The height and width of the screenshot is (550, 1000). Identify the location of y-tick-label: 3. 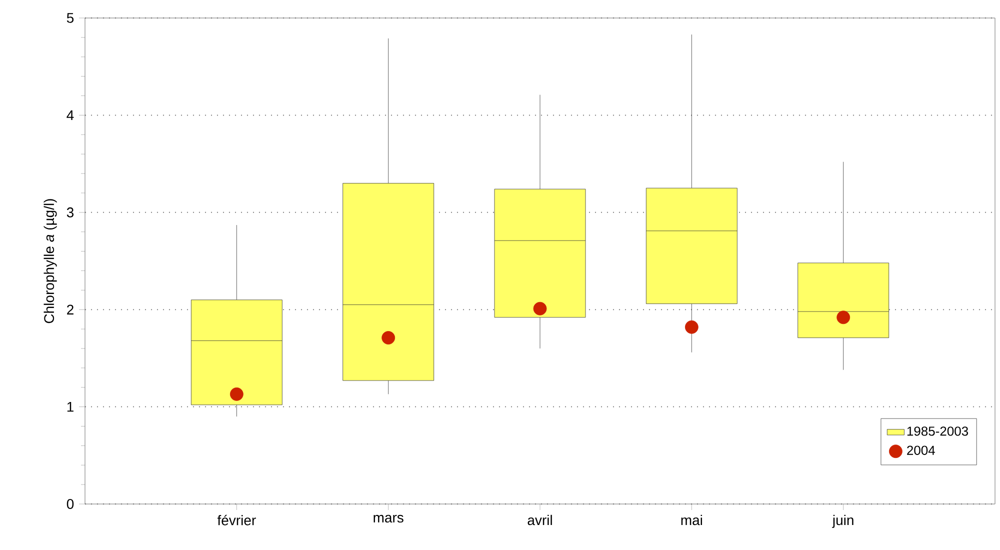
(70, 212).